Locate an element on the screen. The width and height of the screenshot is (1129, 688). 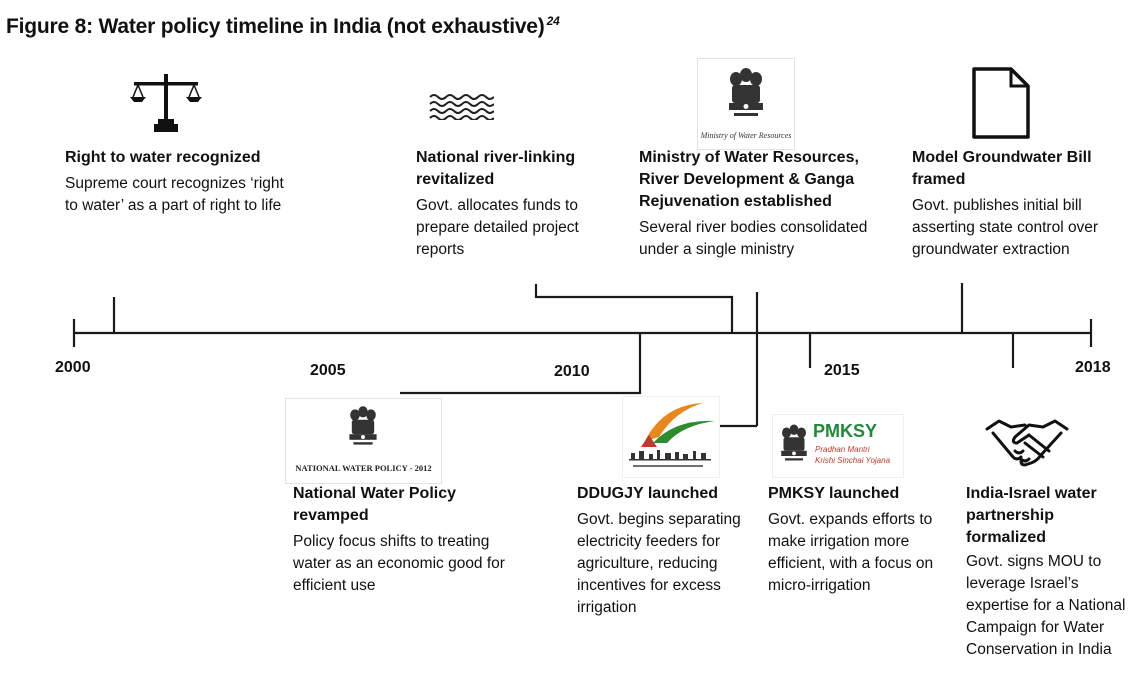
year-label: 2005 is located at coordinates (328, 370).